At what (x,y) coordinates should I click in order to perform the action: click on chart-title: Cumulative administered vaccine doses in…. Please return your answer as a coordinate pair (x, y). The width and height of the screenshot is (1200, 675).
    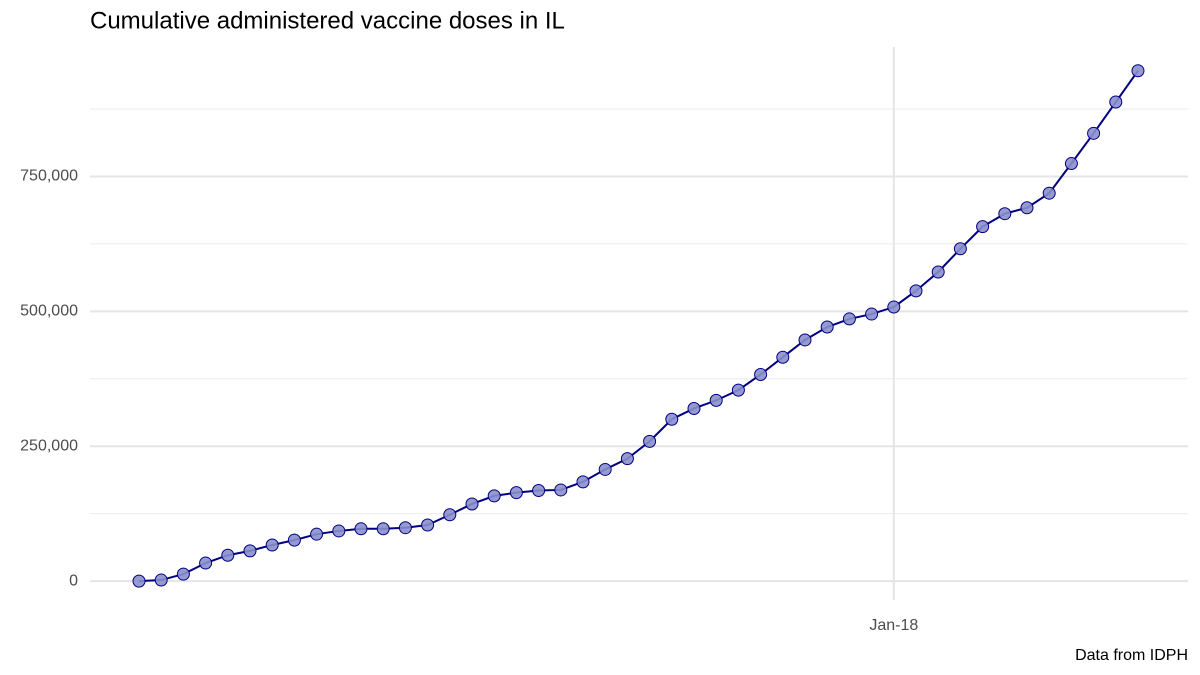
    Looking at the image, I should click on (327, 20).